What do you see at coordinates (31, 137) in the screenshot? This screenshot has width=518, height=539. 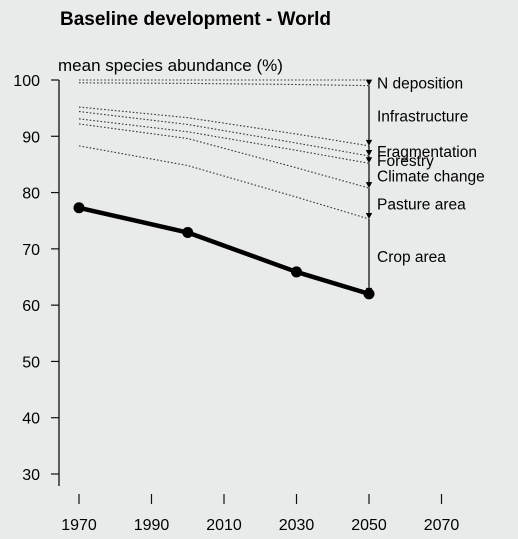 I see `y-tick-label-90: 90` at bounding box center [31, 137].